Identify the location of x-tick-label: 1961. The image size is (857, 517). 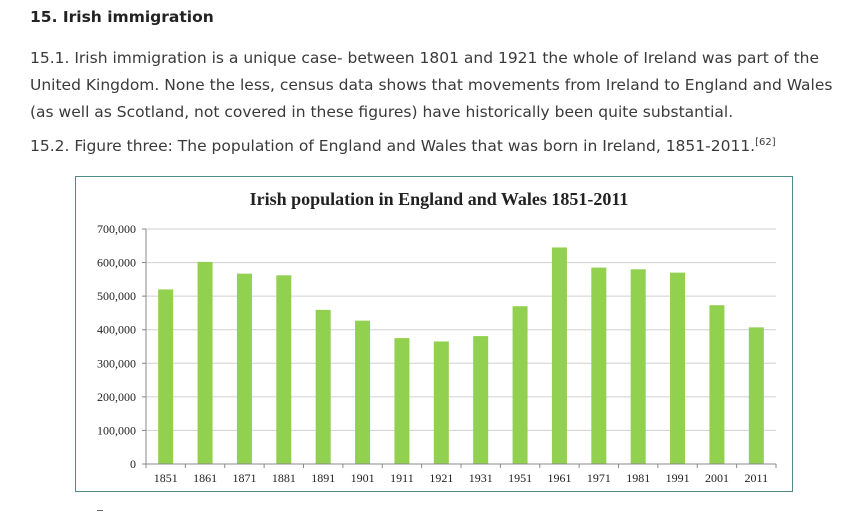
(559, 478).